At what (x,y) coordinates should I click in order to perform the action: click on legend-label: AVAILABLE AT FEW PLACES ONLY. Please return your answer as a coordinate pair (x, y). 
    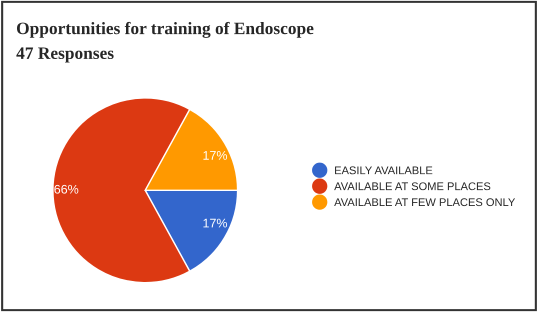
    Looking at the image, I should click on (425, 202).